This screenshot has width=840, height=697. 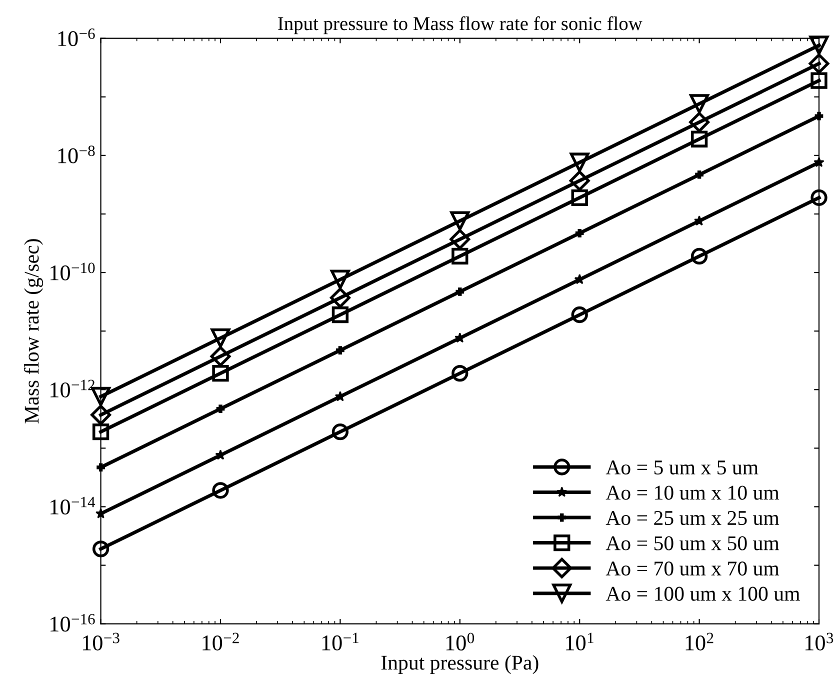 I want to click on legend-label: Ao = 100 um x 100 um, so click(x=703, y=593).